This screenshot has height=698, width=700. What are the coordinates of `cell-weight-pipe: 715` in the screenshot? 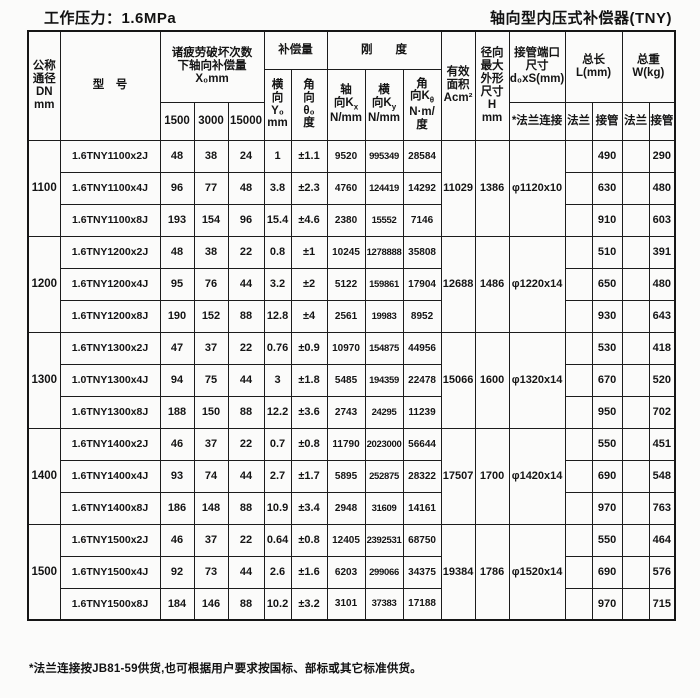 It's located at (662, 604).